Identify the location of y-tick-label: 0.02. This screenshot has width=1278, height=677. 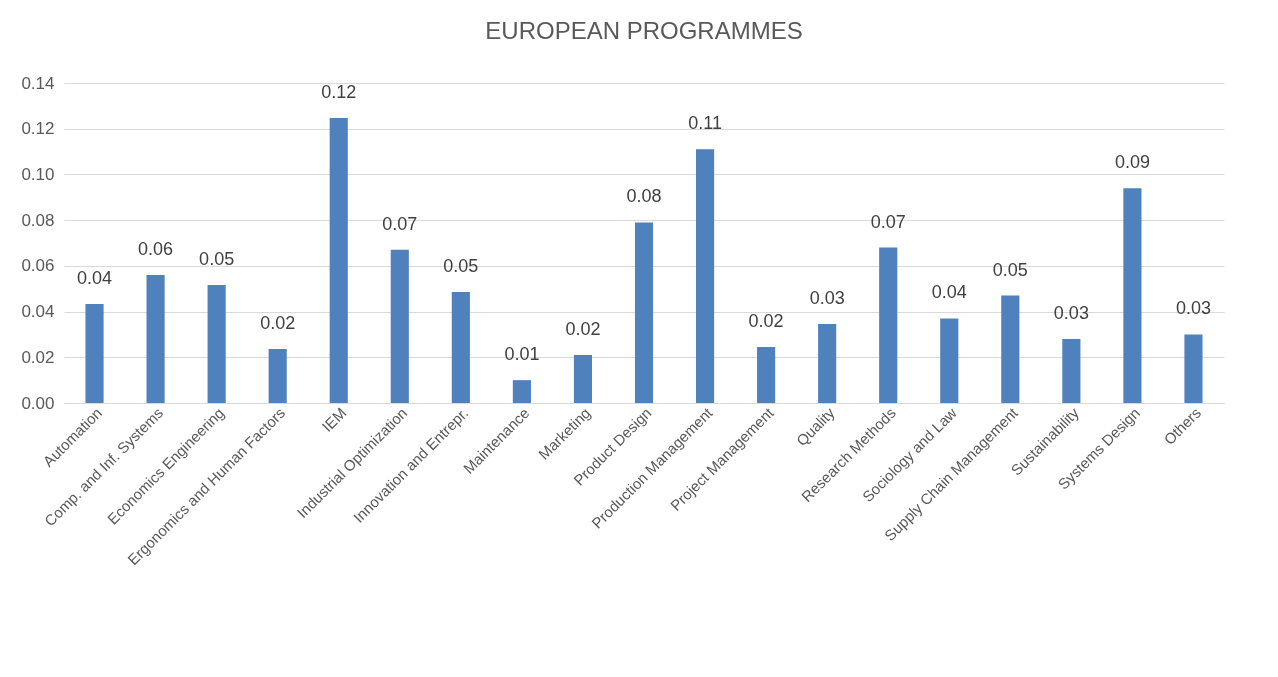
(38, 357).